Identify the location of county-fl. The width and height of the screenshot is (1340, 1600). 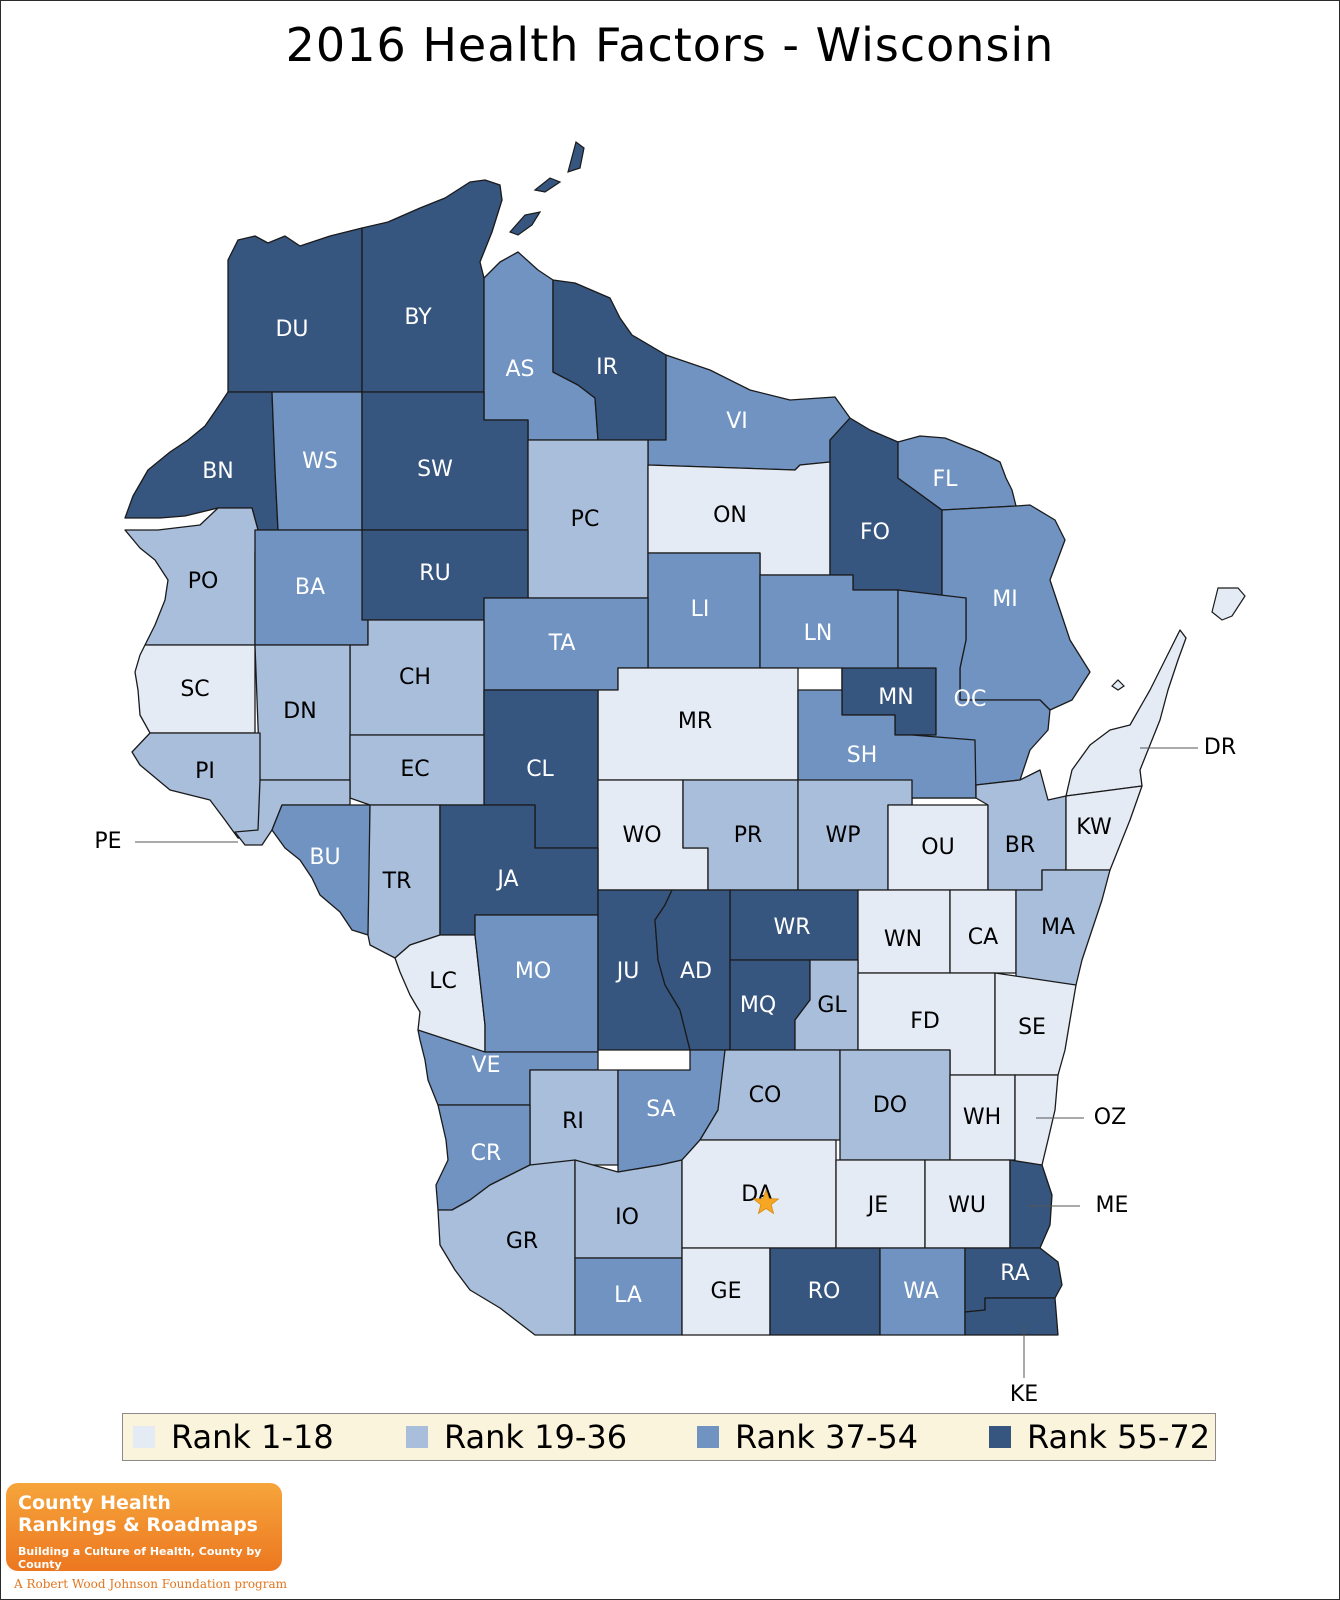
(957, 473).